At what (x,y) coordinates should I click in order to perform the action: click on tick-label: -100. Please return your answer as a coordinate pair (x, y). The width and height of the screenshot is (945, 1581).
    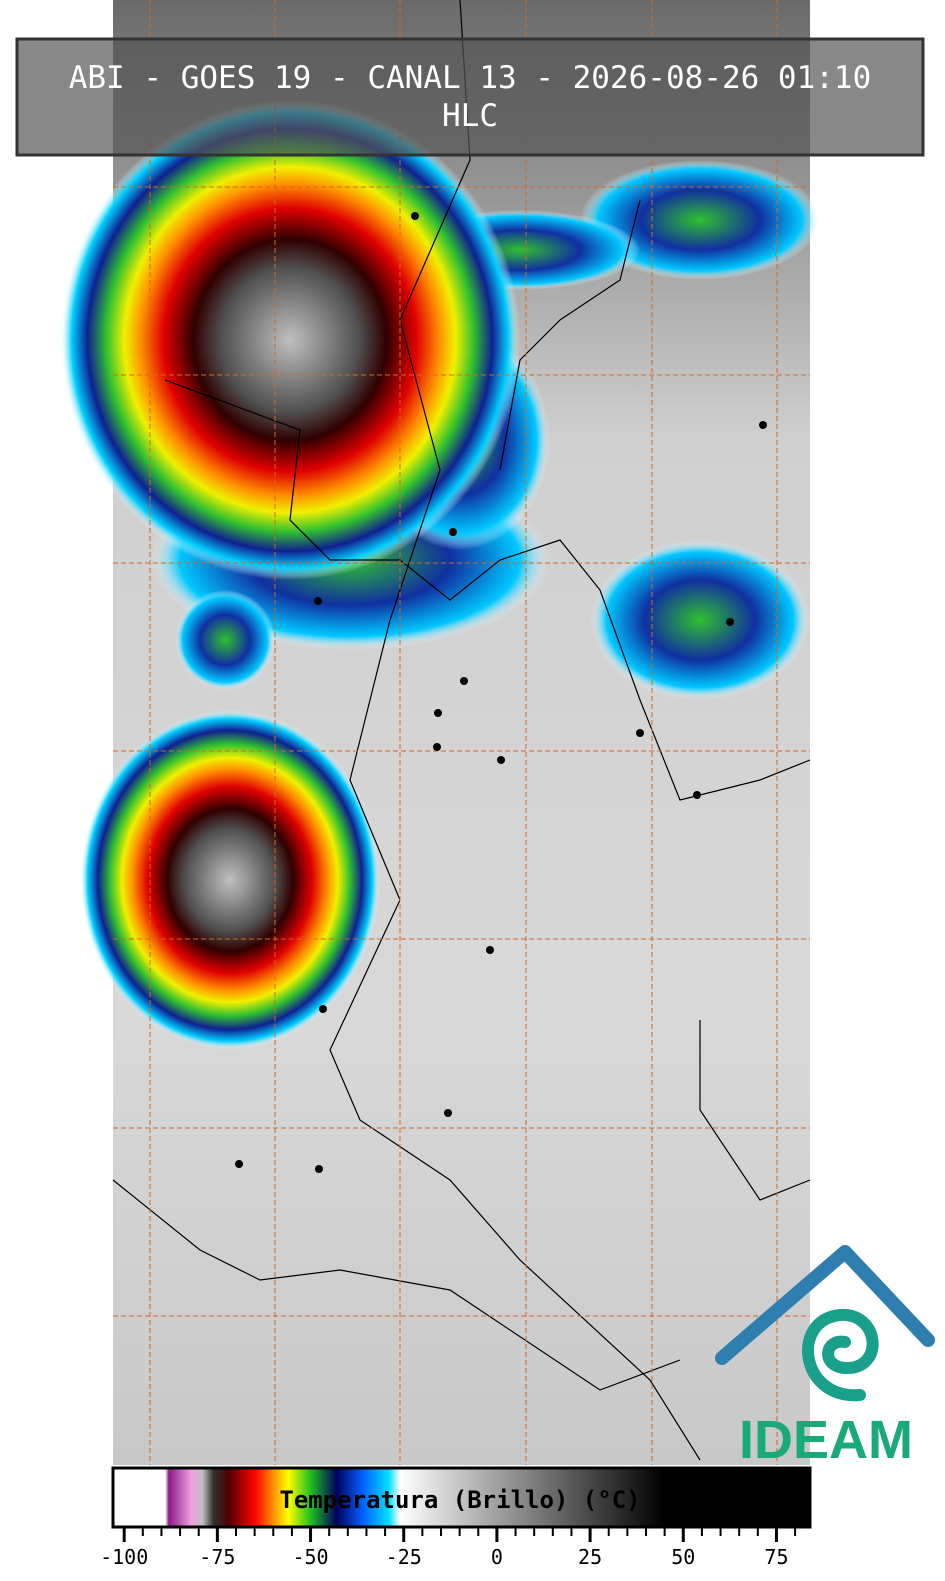
    Looking at the image, I should click on (124, 1557).